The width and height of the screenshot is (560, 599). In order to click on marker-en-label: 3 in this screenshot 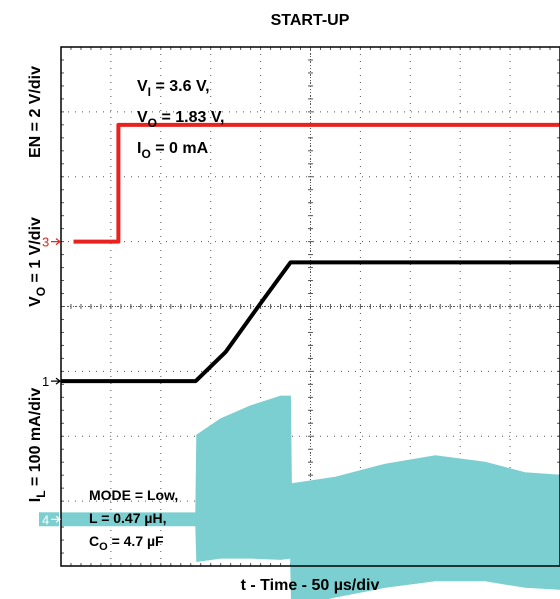, I will do `click(45, 242)`.